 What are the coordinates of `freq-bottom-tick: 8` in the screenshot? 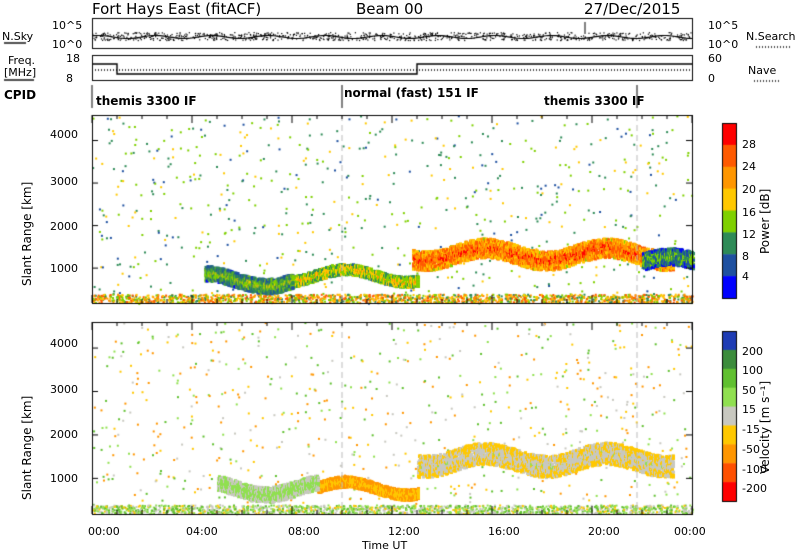 It's located at (69, 78).